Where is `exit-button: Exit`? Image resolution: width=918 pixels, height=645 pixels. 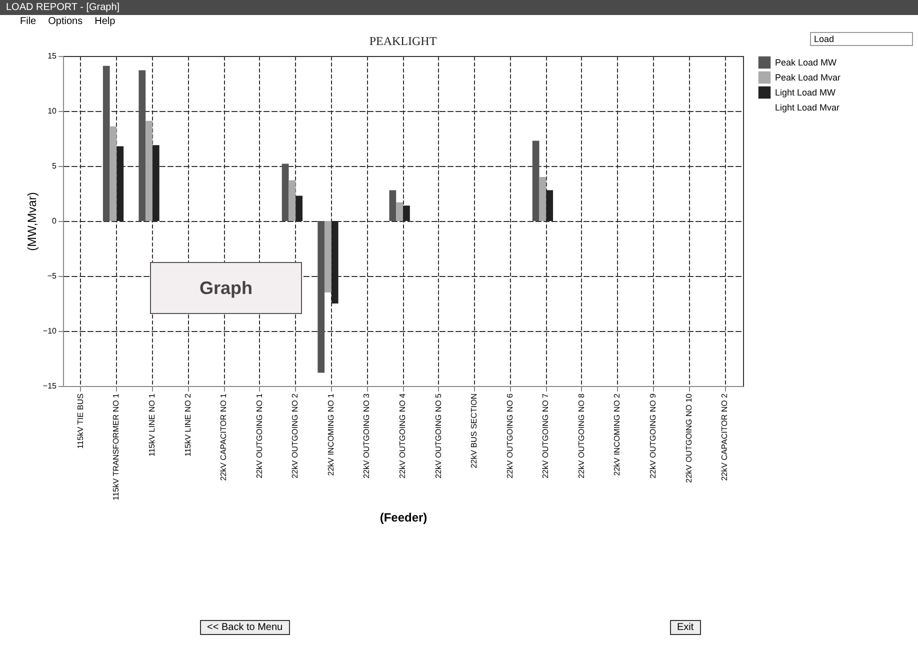 exit-button: Exit is located at coordinates (685, 627).